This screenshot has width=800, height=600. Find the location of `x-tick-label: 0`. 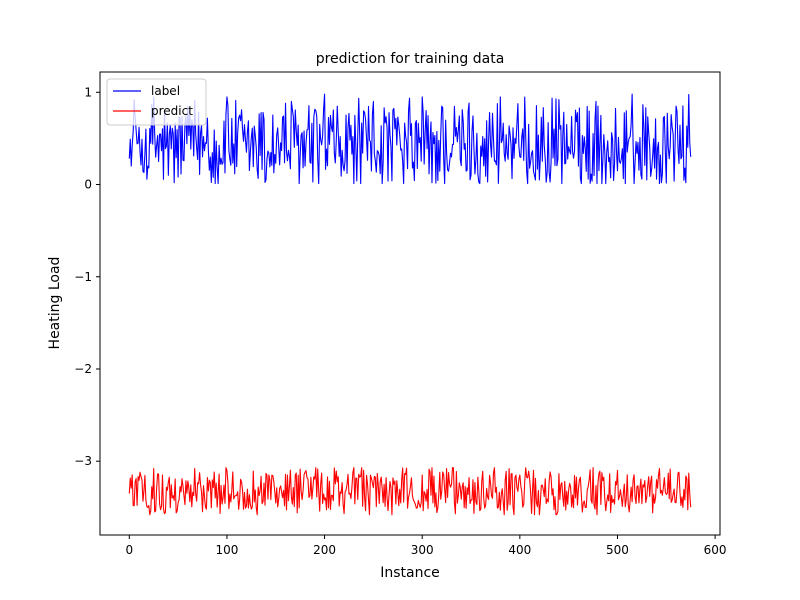

x-tick-label: 0 is located at coordinates (129, 550).